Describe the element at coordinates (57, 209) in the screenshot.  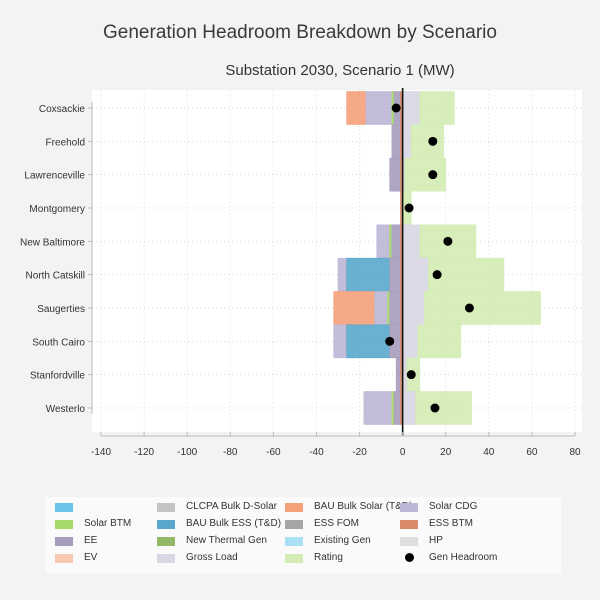
I see `y-tick-label: Montgomery` at that location.